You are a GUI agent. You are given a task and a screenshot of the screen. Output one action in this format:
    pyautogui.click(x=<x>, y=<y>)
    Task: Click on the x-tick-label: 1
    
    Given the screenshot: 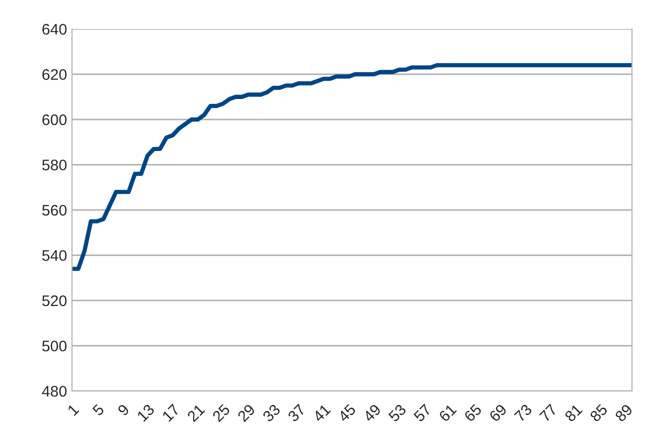 What is the action you would take?
    pyautogui.click(x=73, y=410)
    